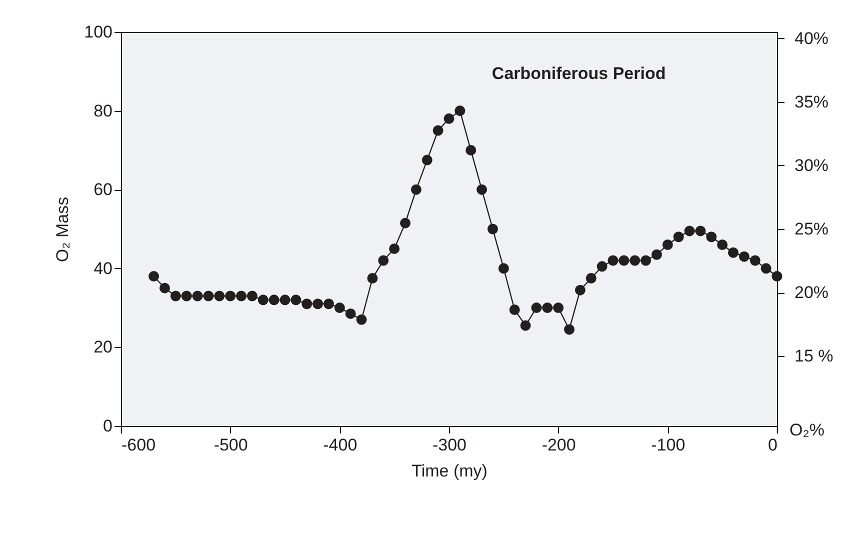 The width and height of the screenshot is (849, 543). Describe the element at coordinates (340, 445) in the screenshot. I see `x-tick-label: -400` at that location.